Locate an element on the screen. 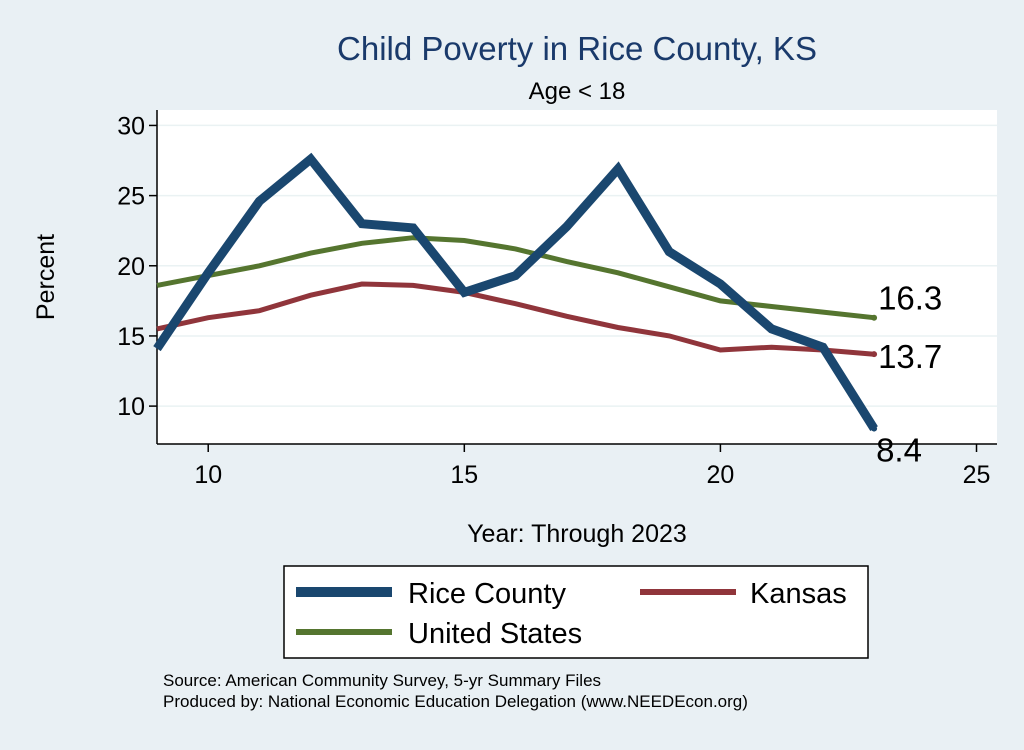 The height and width of the screenshot is (750, 1024). y-tick-label: 10 is located at coordinates (131, 407).